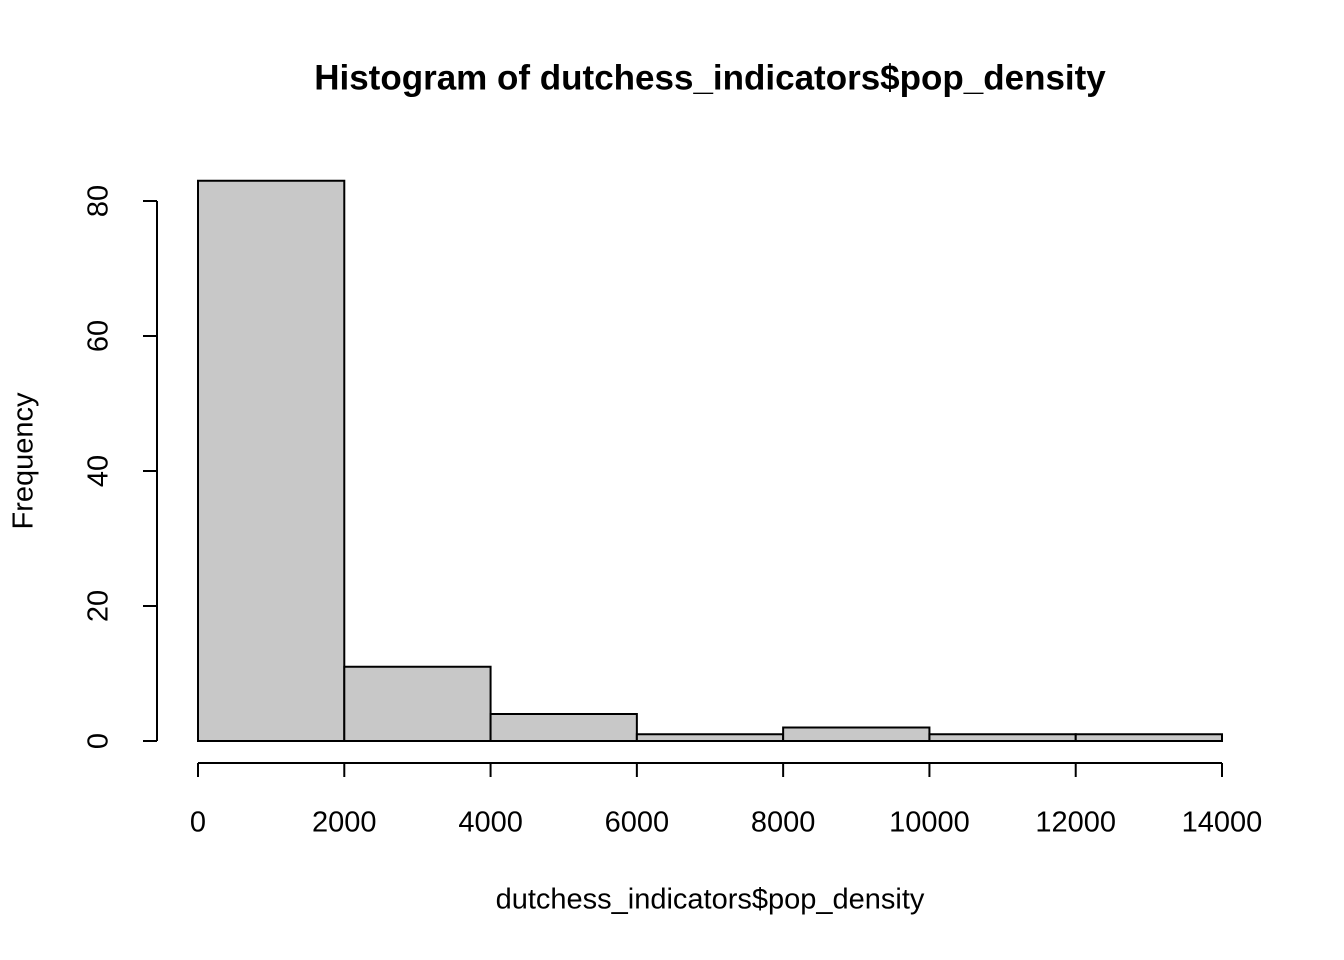  I want to click on x-tick-label: 6000, so click(637, 823).